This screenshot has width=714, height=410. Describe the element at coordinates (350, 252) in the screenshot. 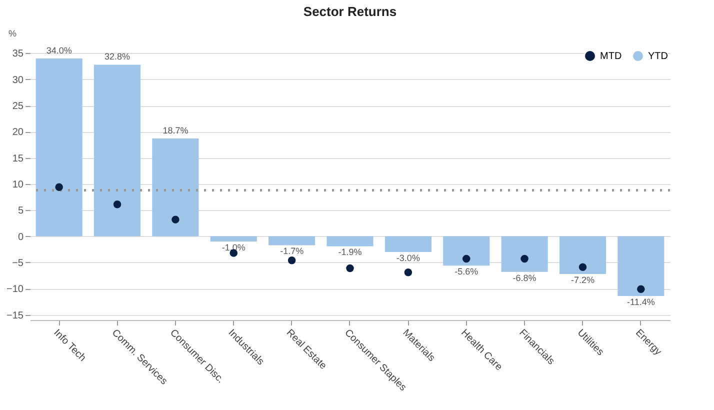

I see `data-label: -1.9%` at that location.